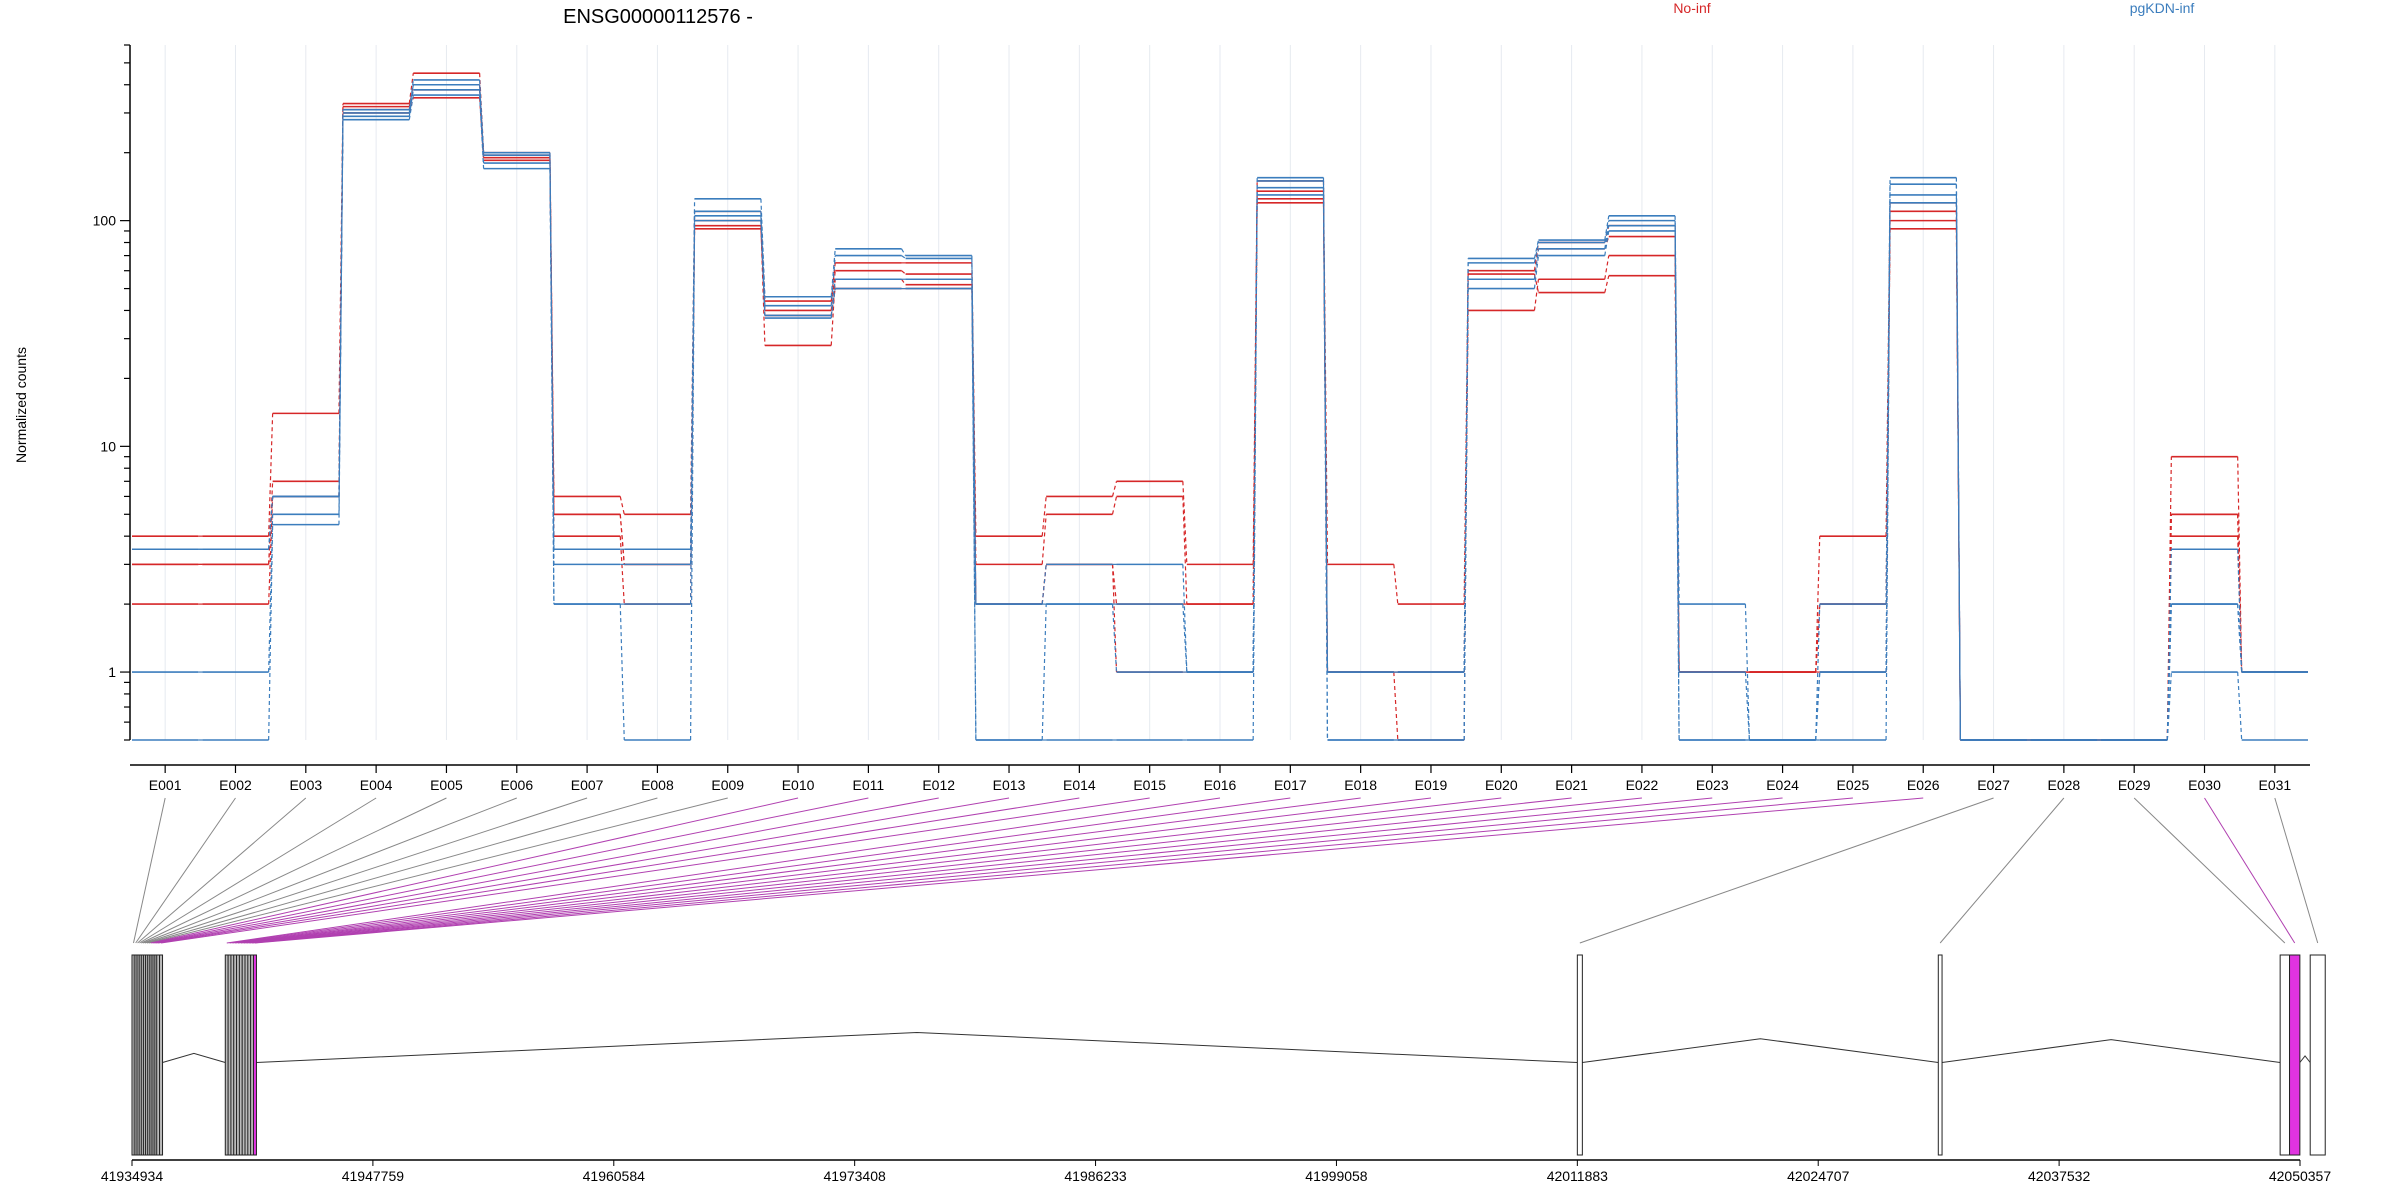  Describe the element at coordinates (108, 446) in the screenshot. I see `y-tick-label: 10` at that location.